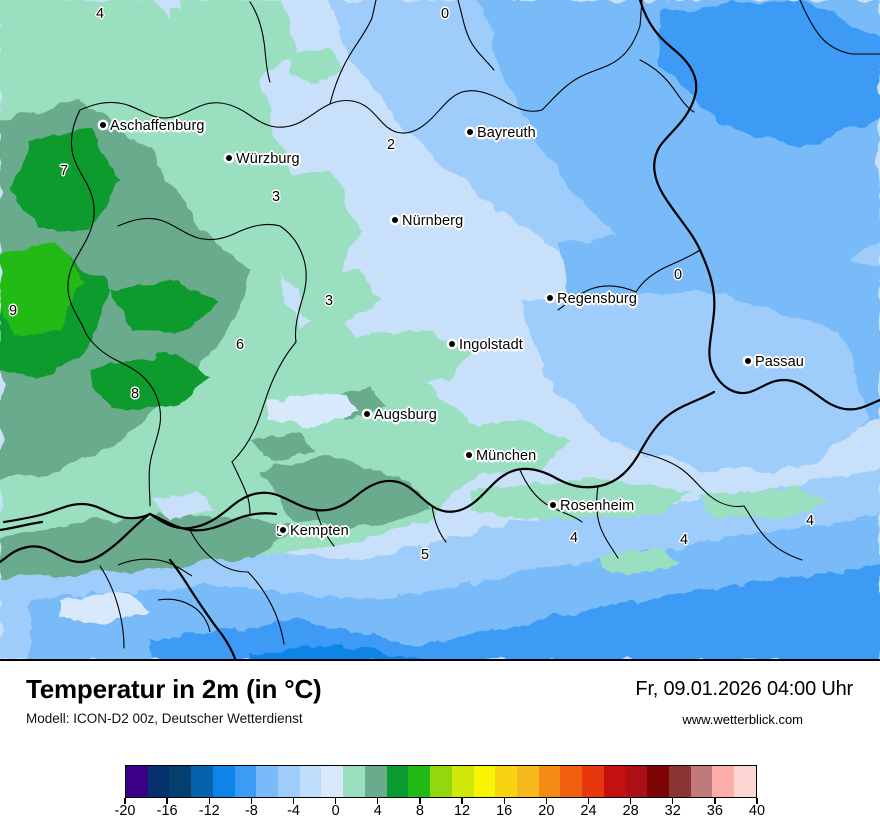 This screenshot has width=880, height=830. I want to click on colorbar-tick-label: -20, so click(125, 811).